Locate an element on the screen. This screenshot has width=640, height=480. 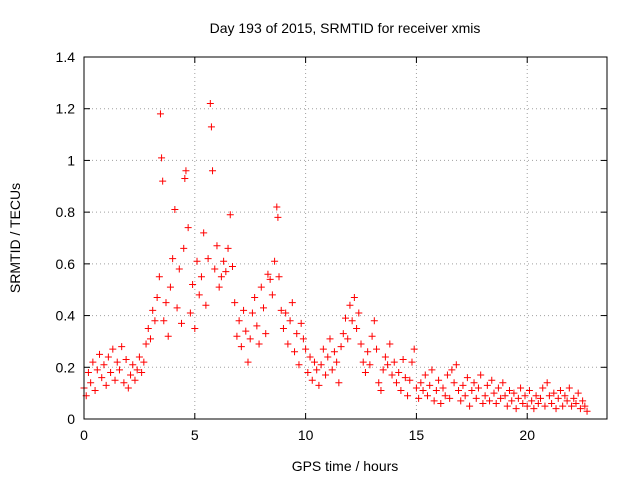
x-tick-label: 0 is located at coordinates (84, 435).